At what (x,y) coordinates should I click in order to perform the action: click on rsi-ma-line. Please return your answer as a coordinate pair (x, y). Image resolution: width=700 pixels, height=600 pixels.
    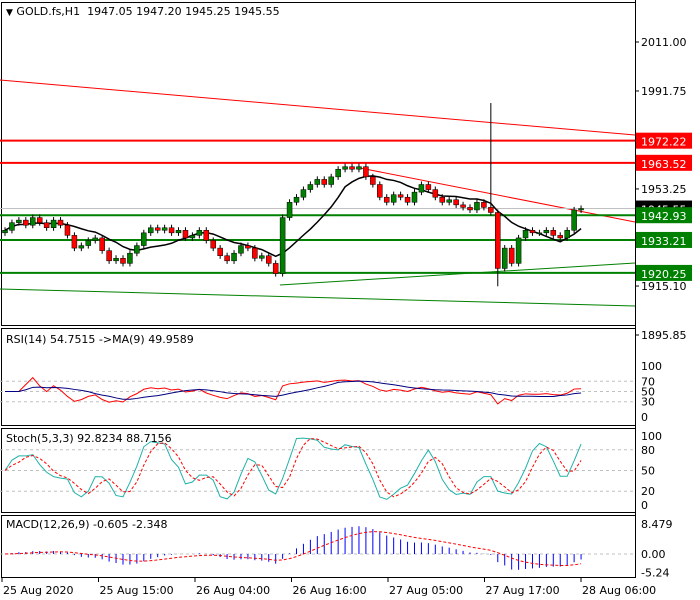
    Looking at the image, I should click on (293, 390).